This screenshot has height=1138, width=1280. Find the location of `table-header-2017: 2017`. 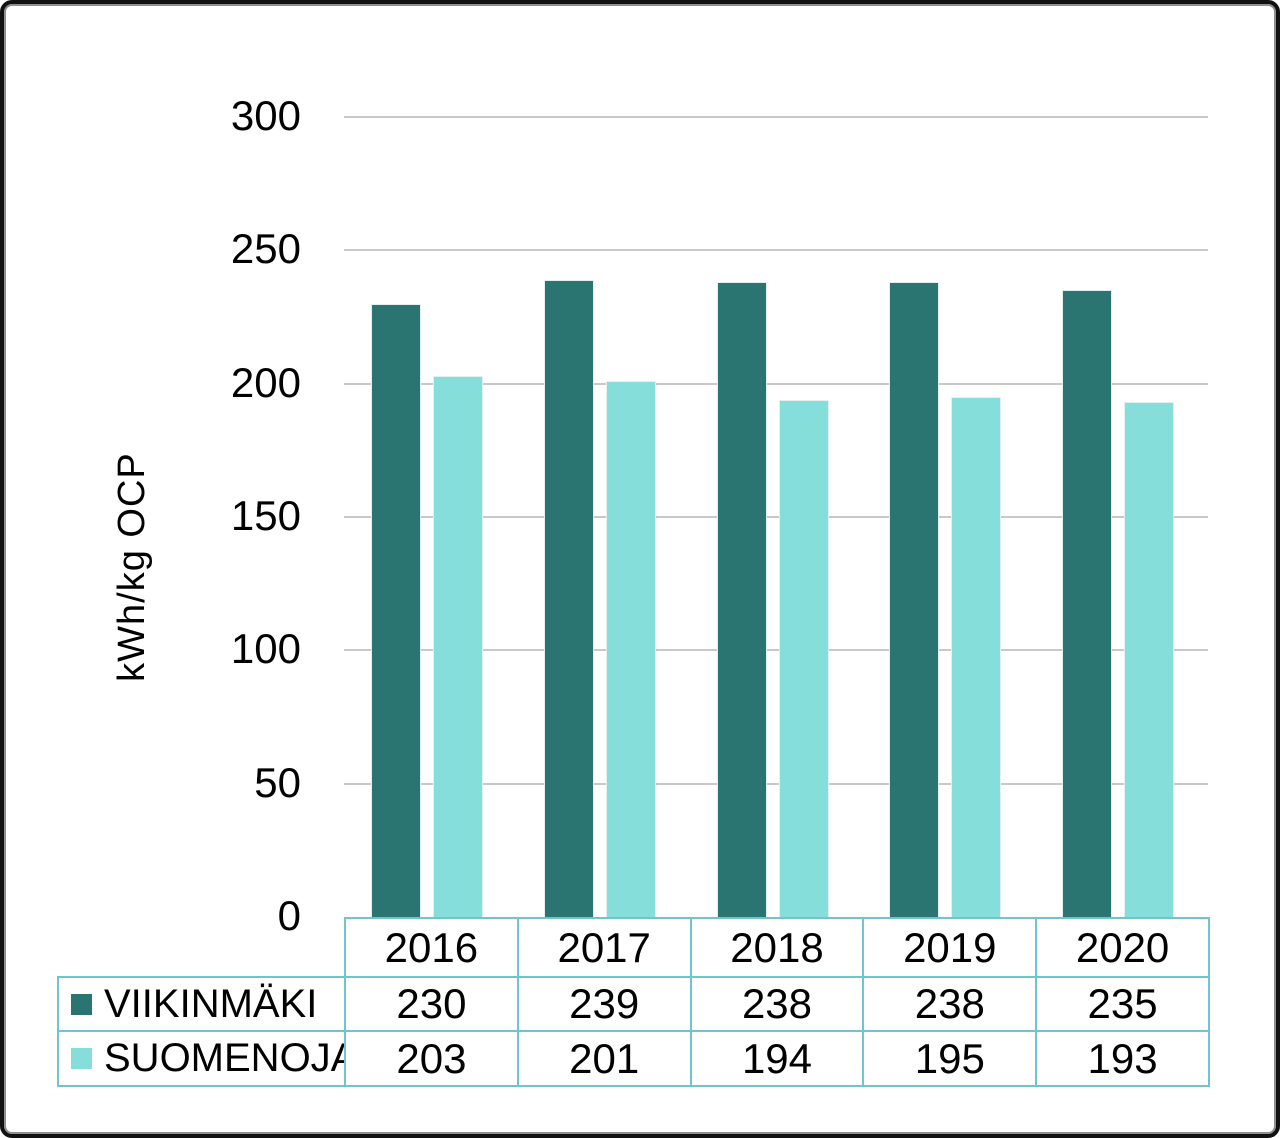

table-header-2017: 2017 is located at coordinates (604, 947).